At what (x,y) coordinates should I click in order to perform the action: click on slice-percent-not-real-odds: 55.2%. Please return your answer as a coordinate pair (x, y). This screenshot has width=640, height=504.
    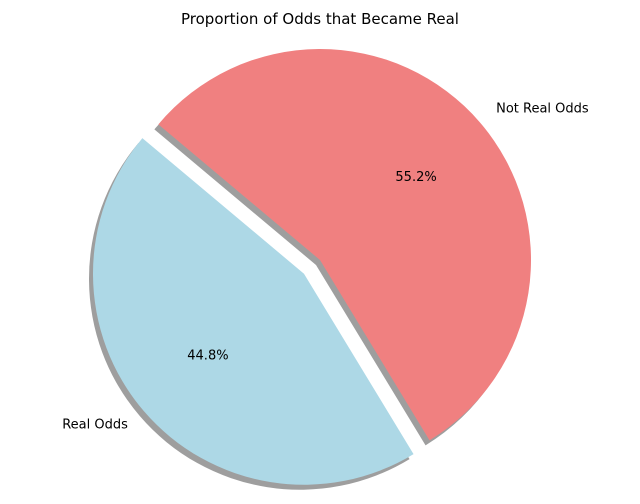
    Looking at the image, I should click on (415, 177).